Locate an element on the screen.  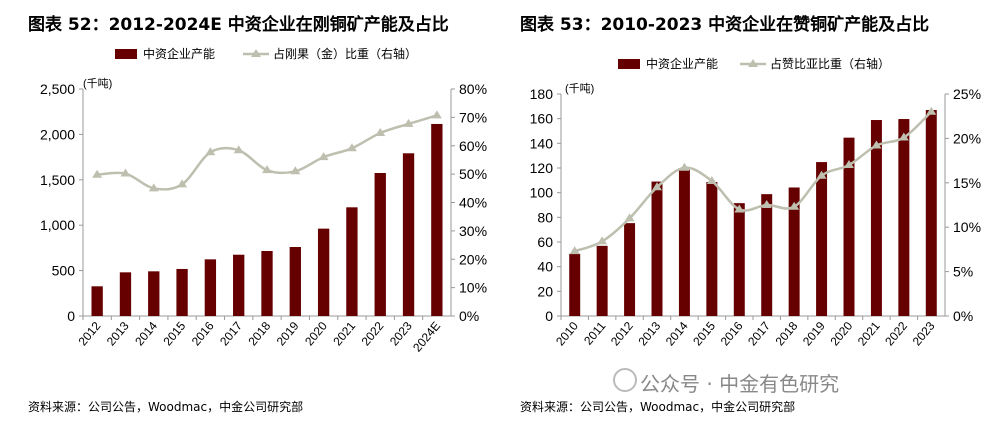
y-tick-label: 2,500 is located at coordinates (57, 89).